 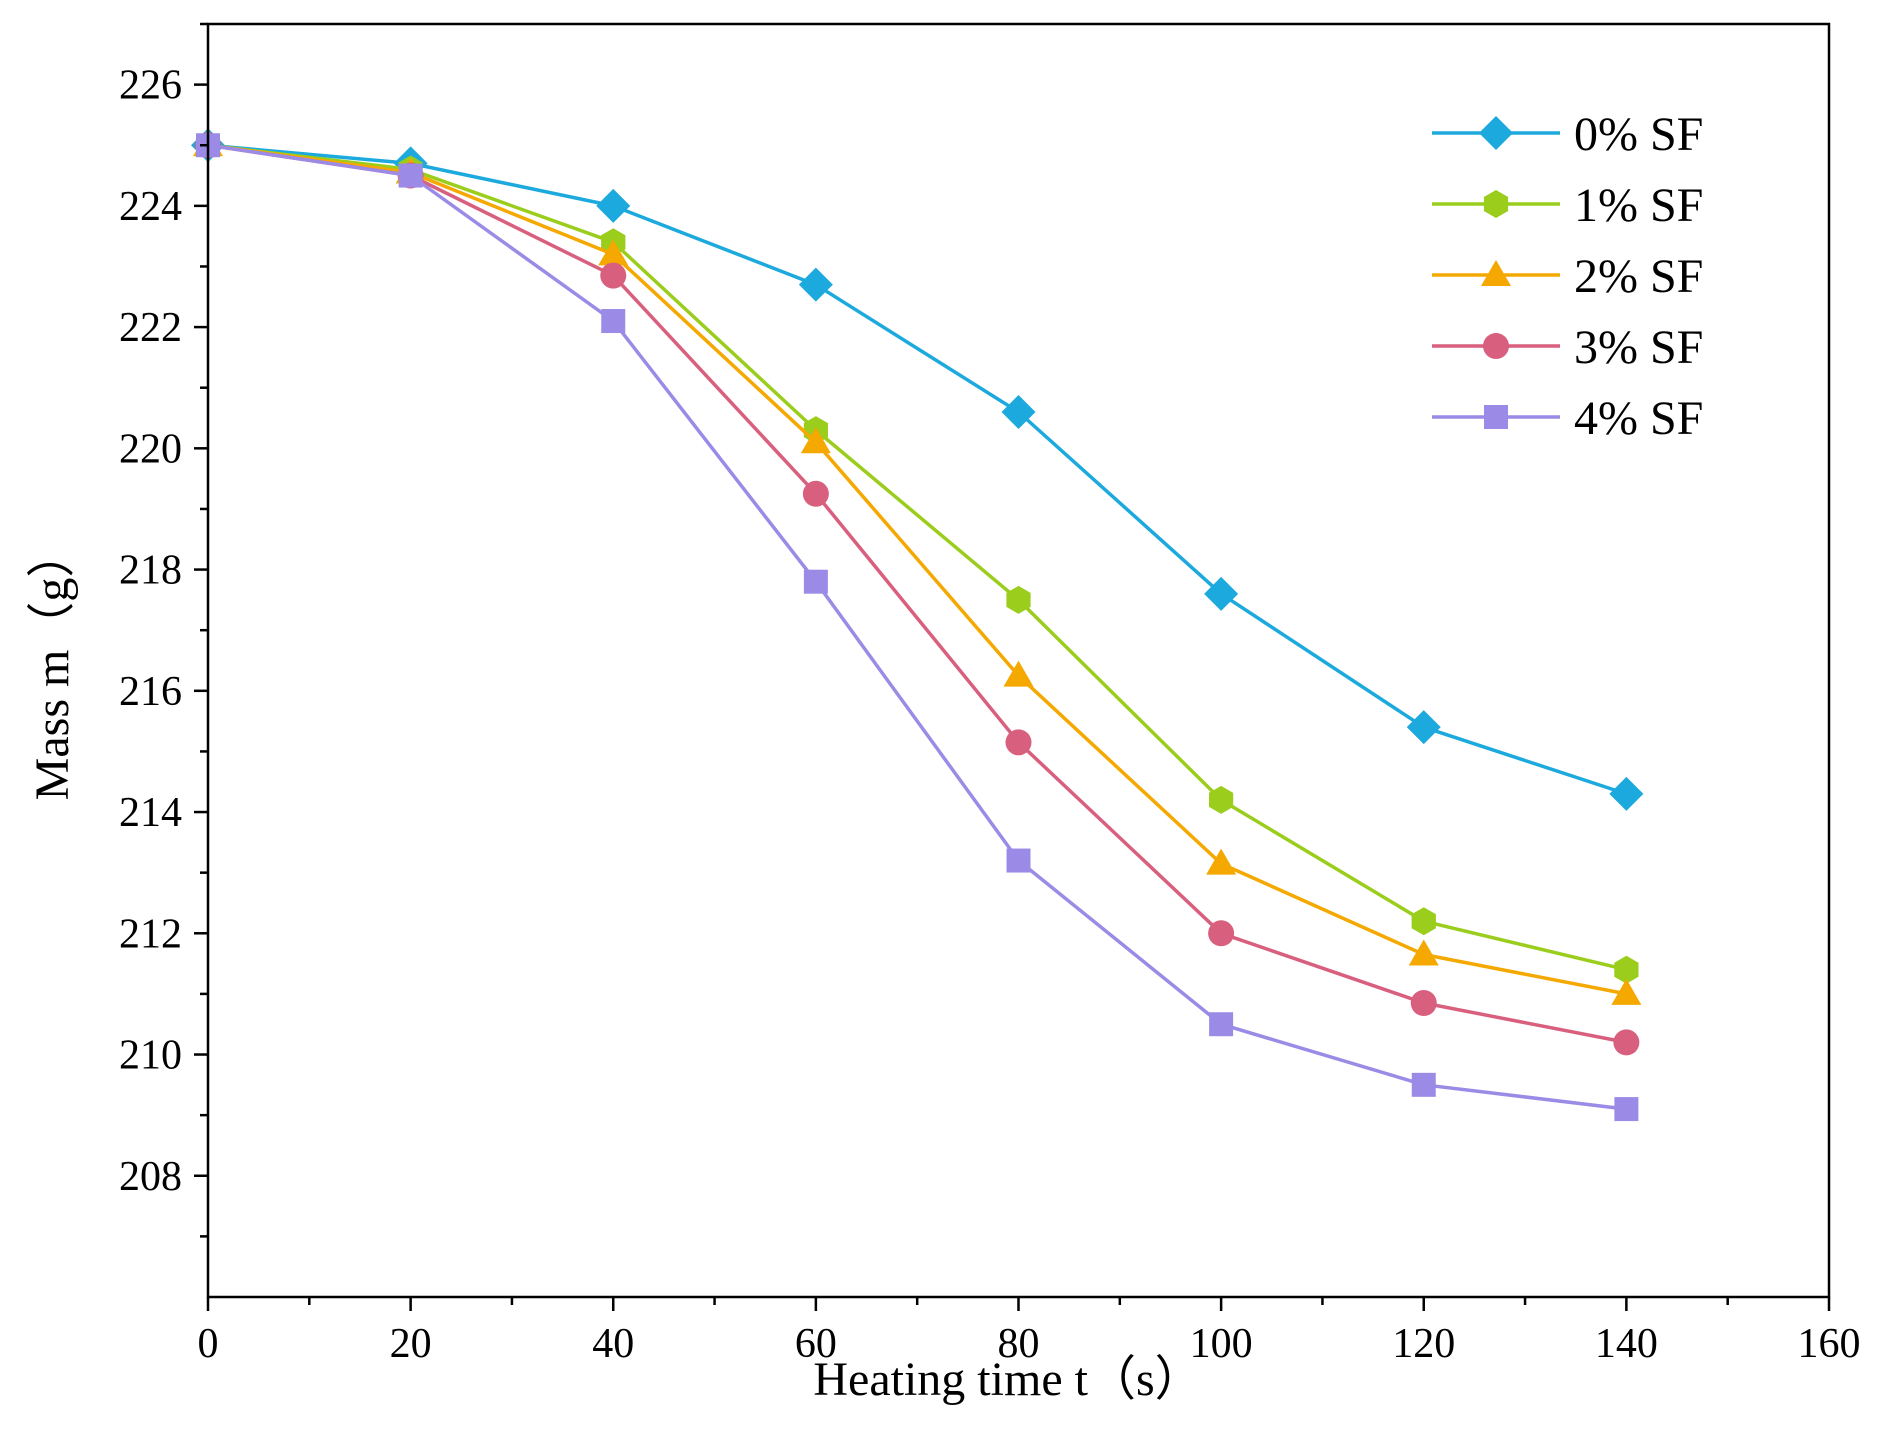 I want to click on x-axis-title: Heating time t（s）, so click(x=1007, y=1379).